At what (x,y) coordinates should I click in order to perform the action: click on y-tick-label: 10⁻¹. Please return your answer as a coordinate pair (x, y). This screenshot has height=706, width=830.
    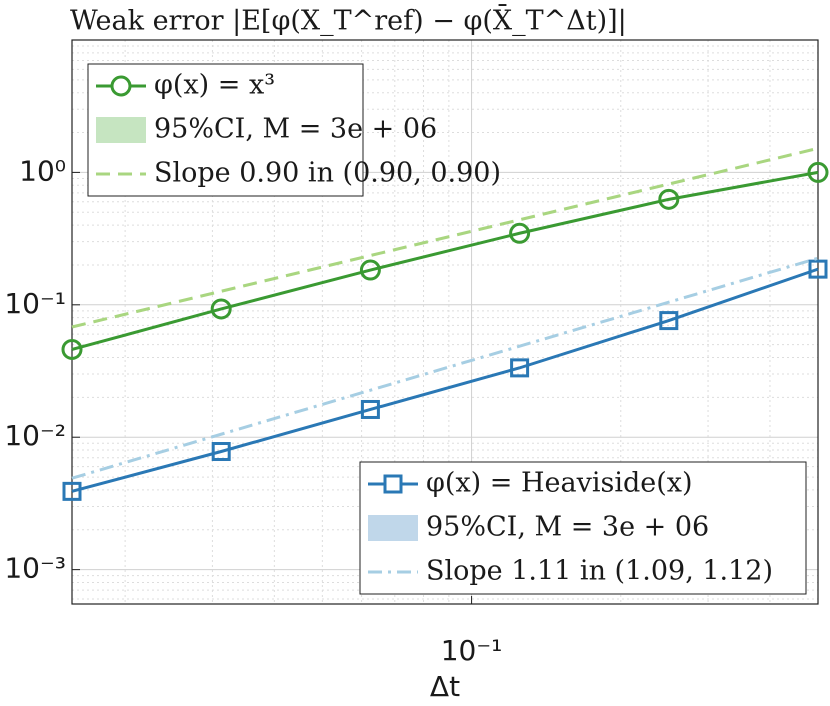
    Looking at the image, I should click on (35, 303).